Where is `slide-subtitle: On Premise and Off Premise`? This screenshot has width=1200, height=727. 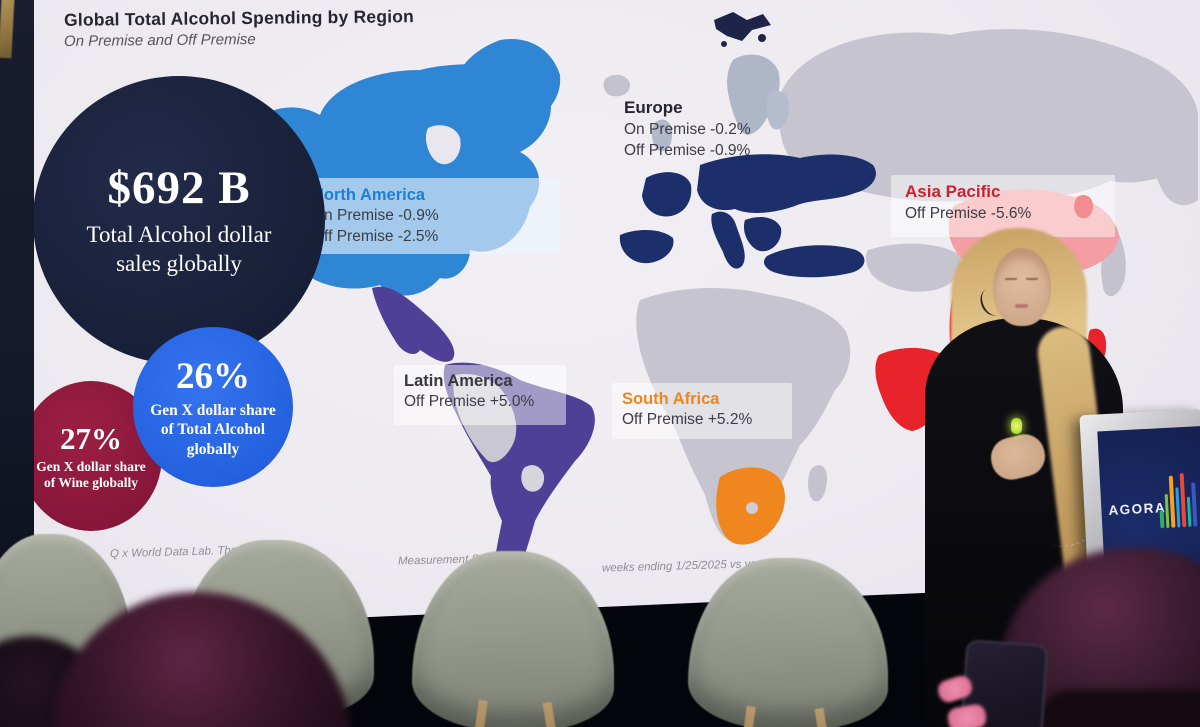
slide-subtitle: On Premise and Off Premise is located at coordinates (159, 40).